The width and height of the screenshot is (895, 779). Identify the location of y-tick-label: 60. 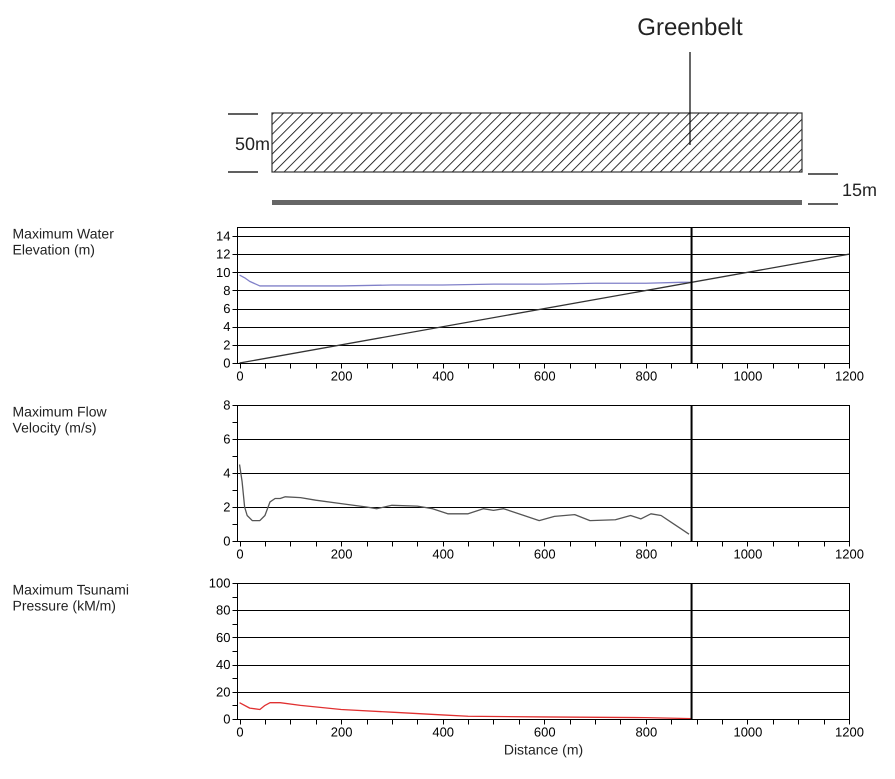
(223, 637).